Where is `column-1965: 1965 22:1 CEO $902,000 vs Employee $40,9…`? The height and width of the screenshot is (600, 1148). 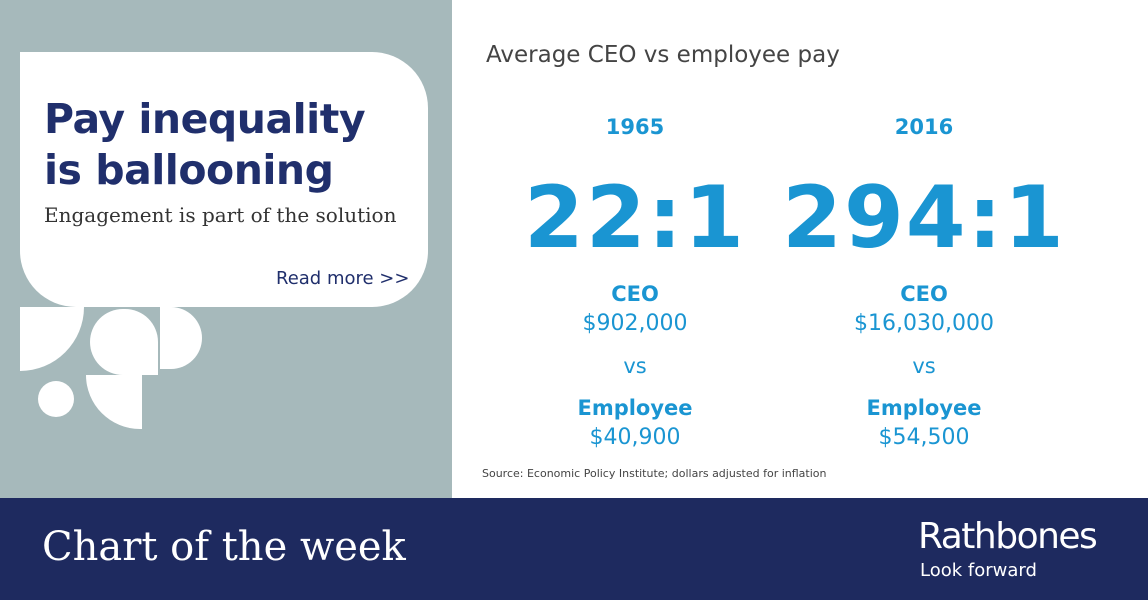
column-1965: 1965 22:1 CEO $902,000 vs Employee $40,9… is located at coordinates (635, 283).